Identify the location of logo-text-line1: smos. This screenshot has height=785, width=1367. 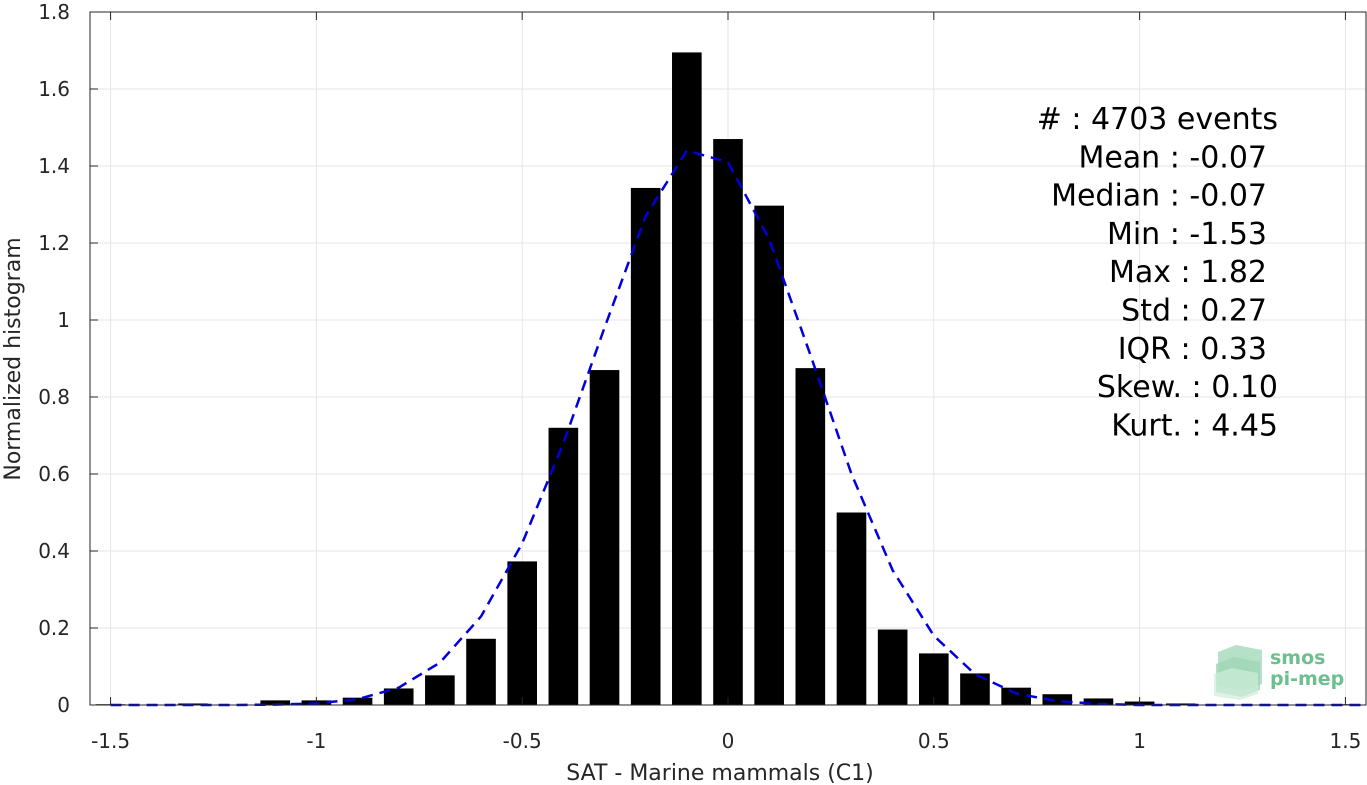
(1297, 658).